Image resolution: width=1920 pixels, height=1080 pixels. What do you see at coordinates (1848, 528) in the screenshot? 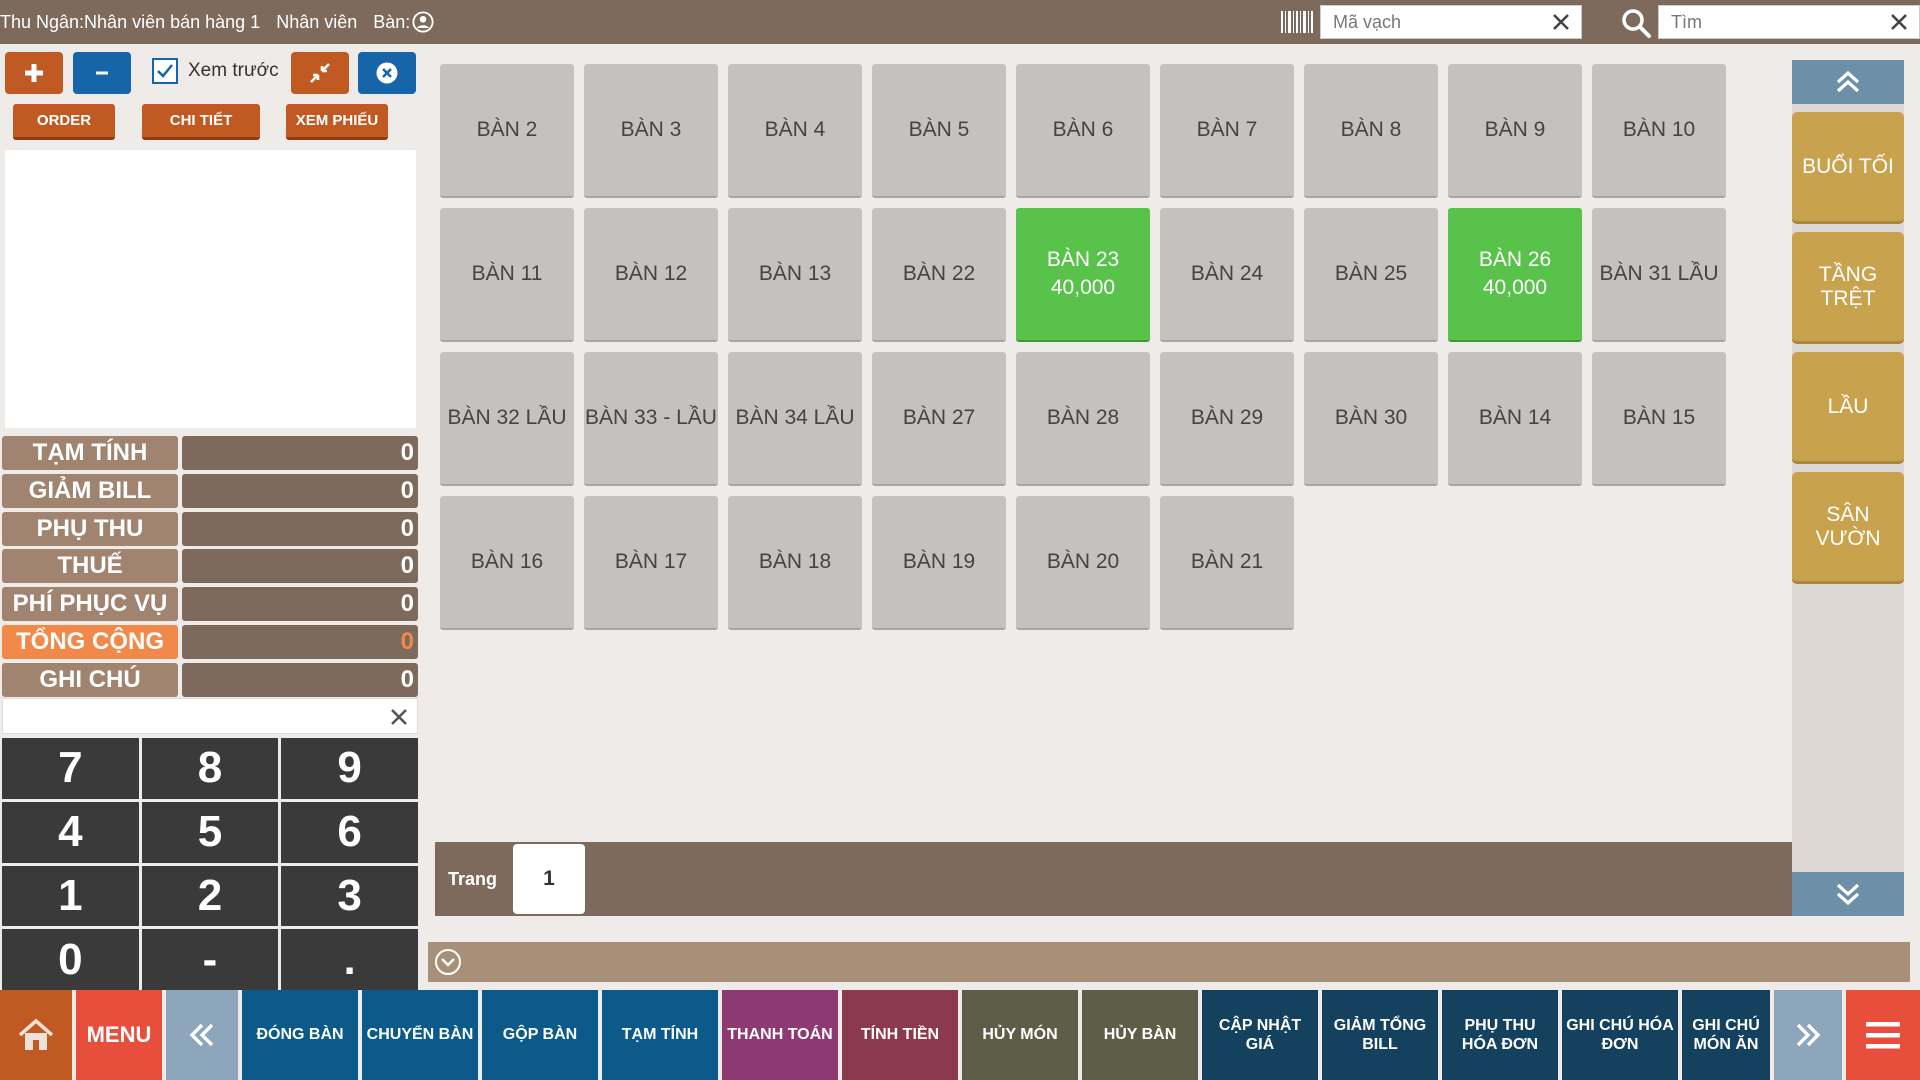
I see `area-san-vuon: SÂN VƯỜN` at bounding box center [1848, 528].